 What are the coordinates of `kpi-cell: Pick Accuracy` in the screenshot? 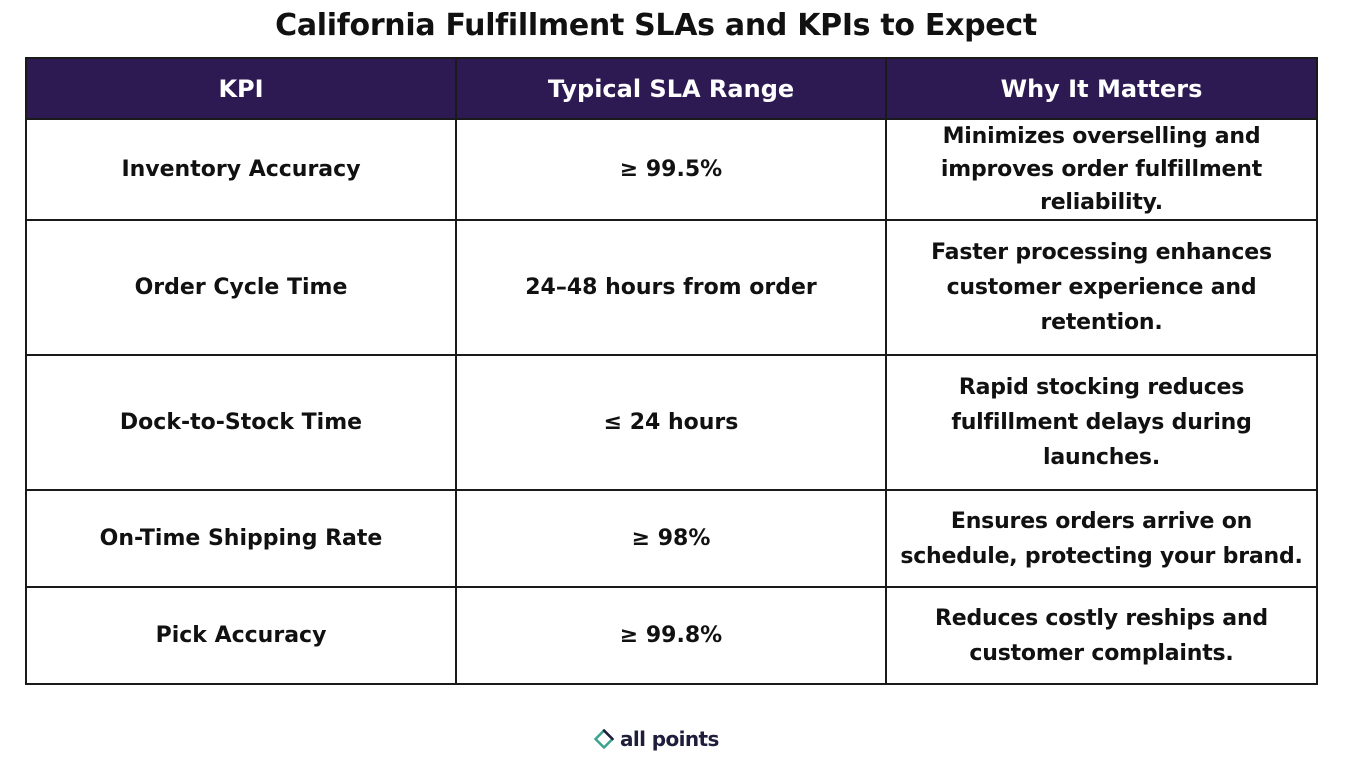 It's located at (241, 635).